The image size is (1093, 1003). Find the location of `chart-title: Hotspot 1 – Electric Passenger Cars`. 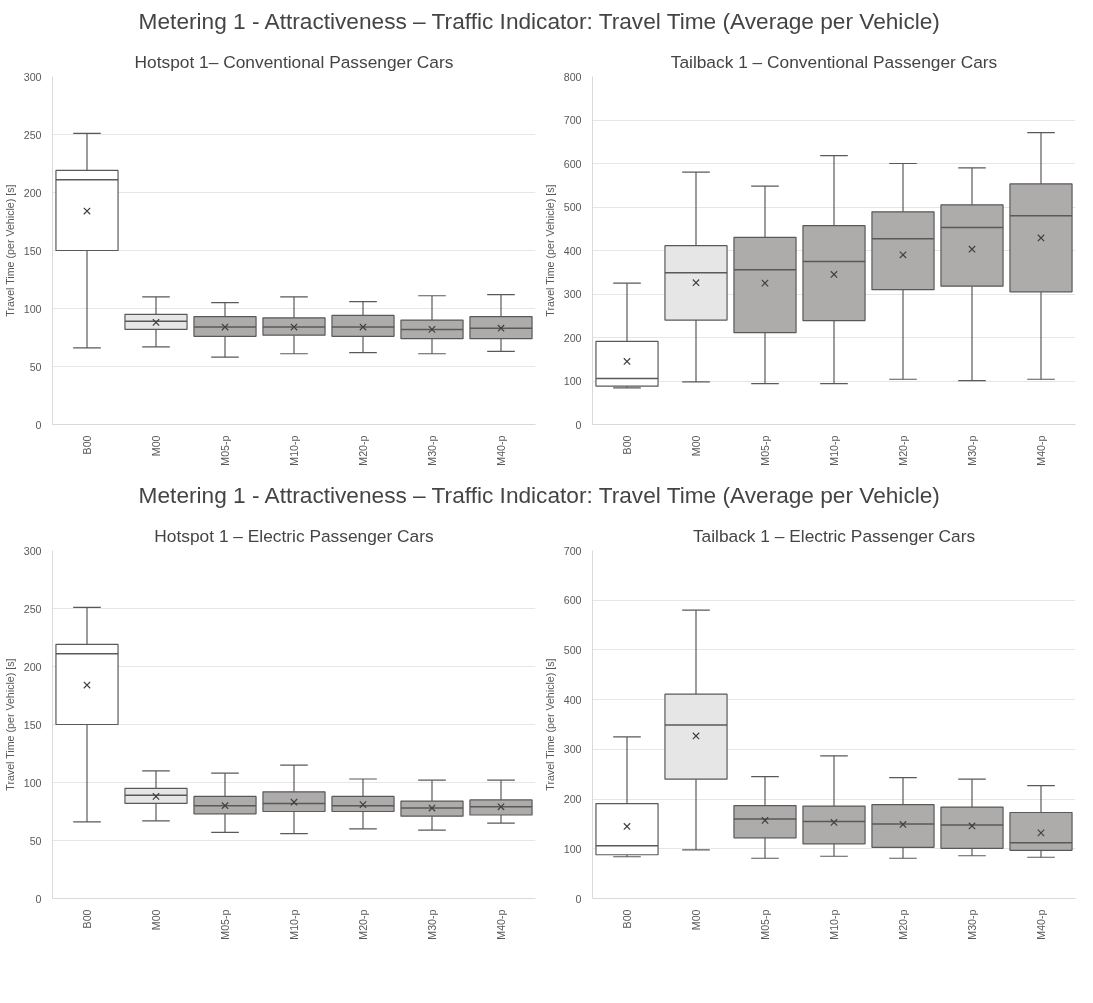

chart-title: Hotspot 1 – Electric Passenger Cars is located at coordinates (294, 535).